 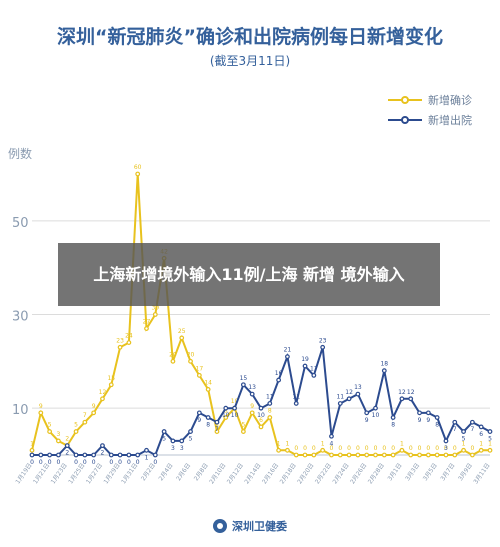 I want to click on x-tick-label: 2月10日, so click(x=217, y=473).